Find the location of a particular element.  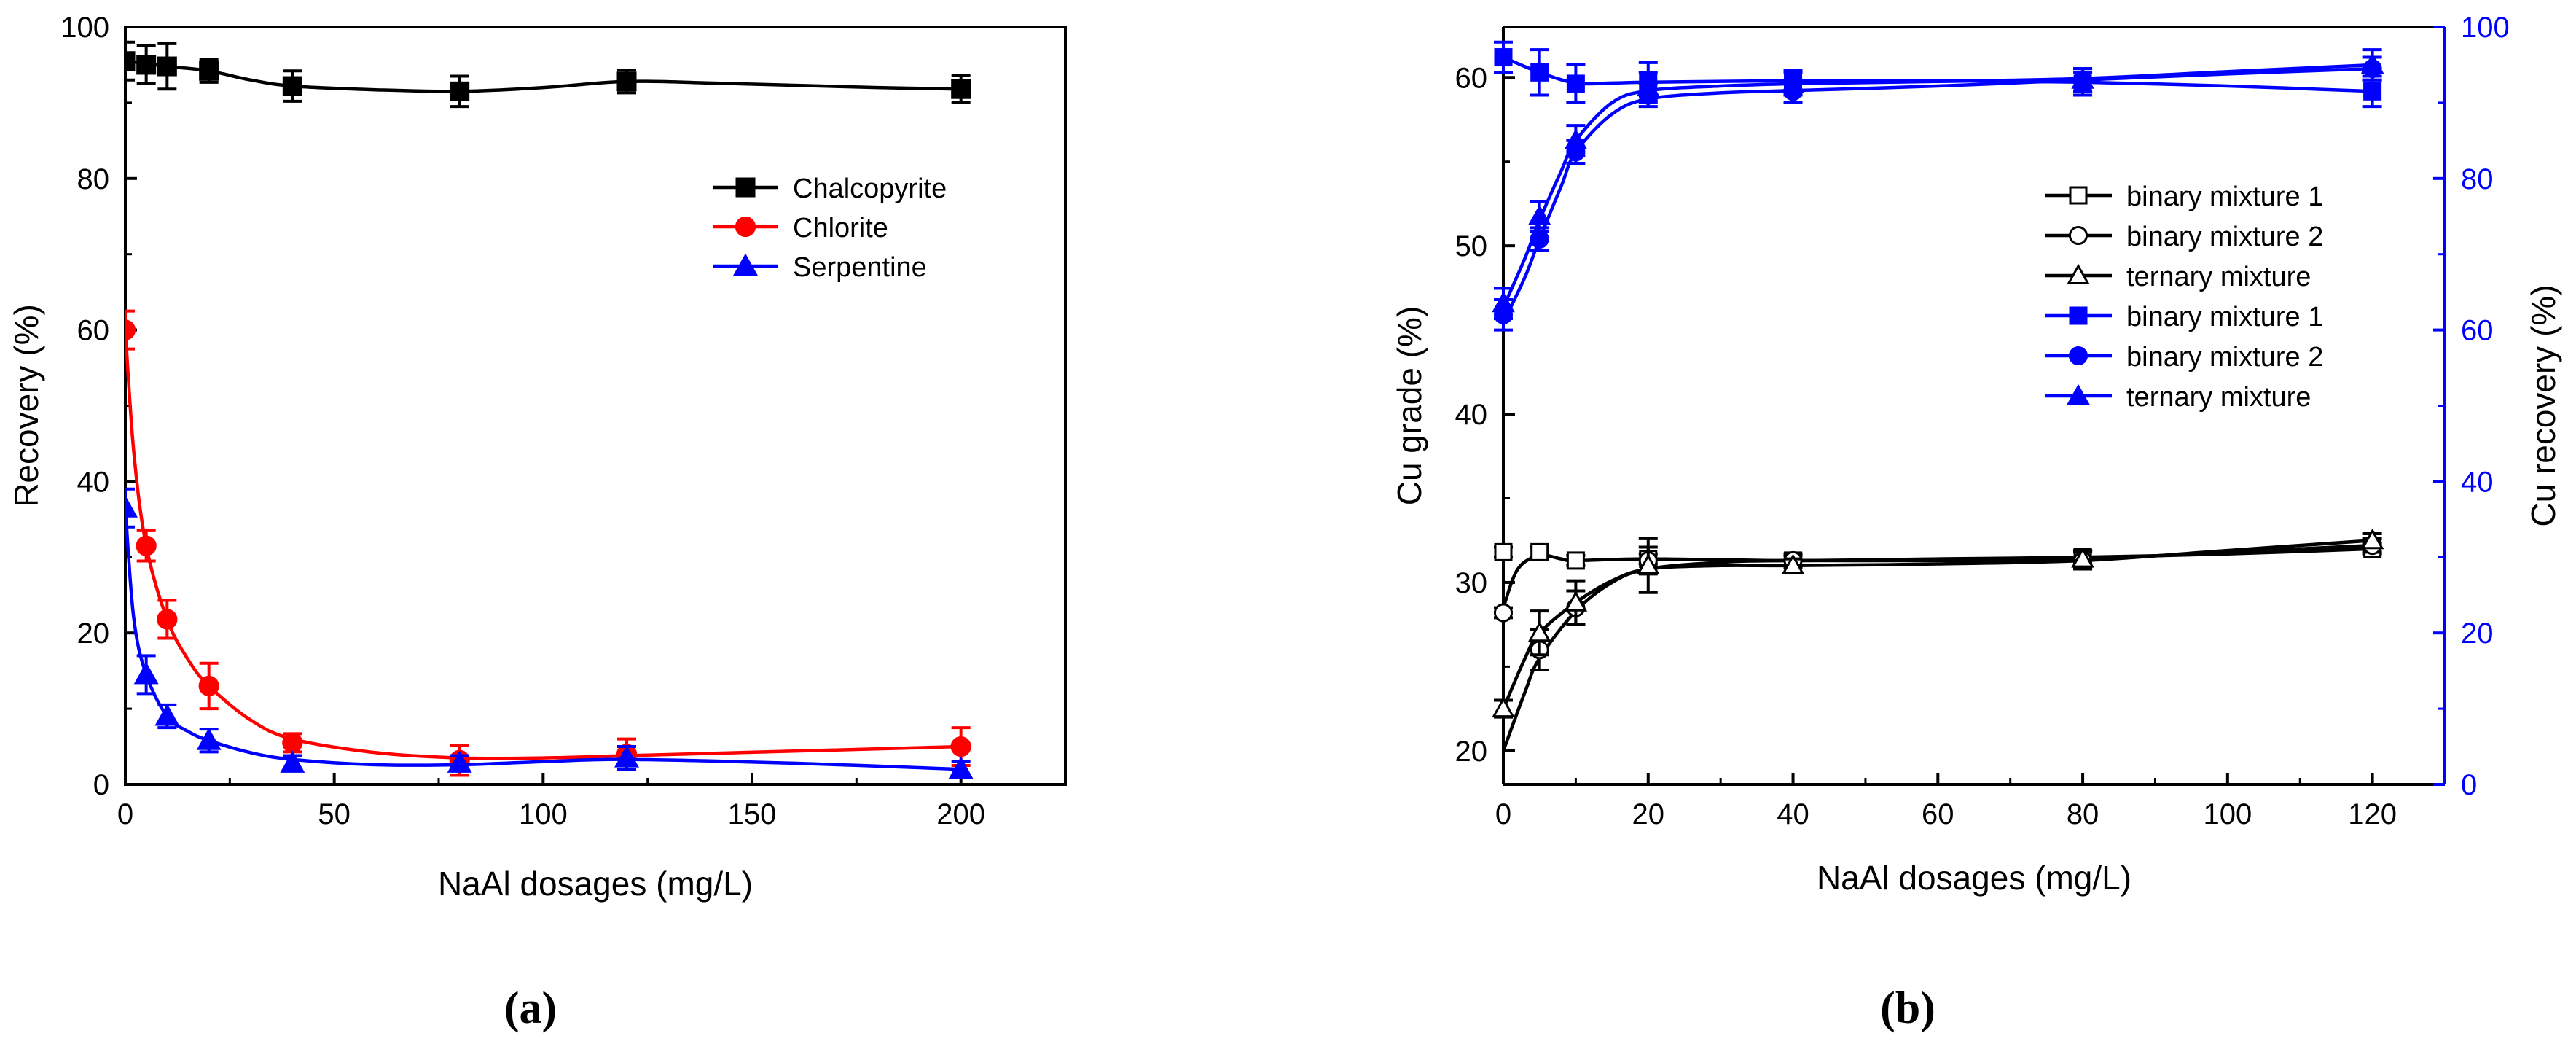

legend-label: Serpentine is located at coordinates (860, 267).